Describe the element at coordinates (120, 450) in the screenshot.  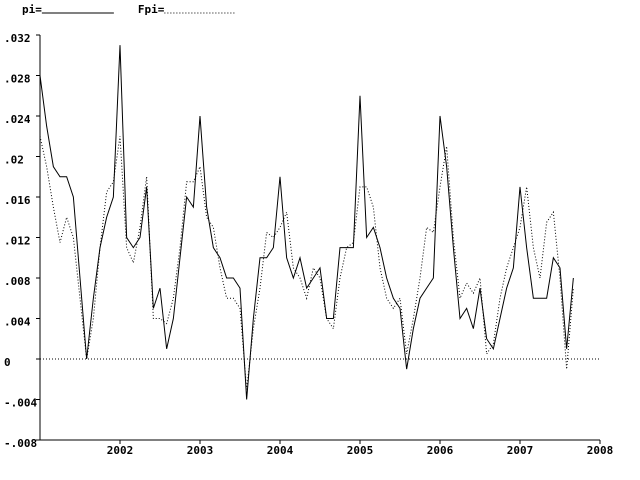
I see `x-tick-label: 2002` at that location.